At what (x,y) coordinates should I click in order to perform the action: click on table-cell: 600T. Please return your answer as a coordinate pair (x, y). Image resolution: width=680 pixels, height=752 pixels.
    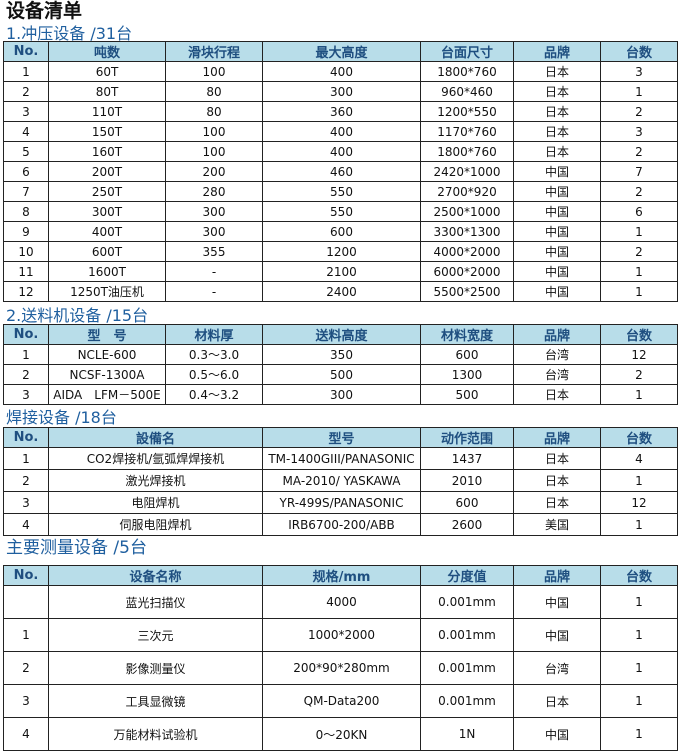
    Looking at the image, I should click on (107, 251).